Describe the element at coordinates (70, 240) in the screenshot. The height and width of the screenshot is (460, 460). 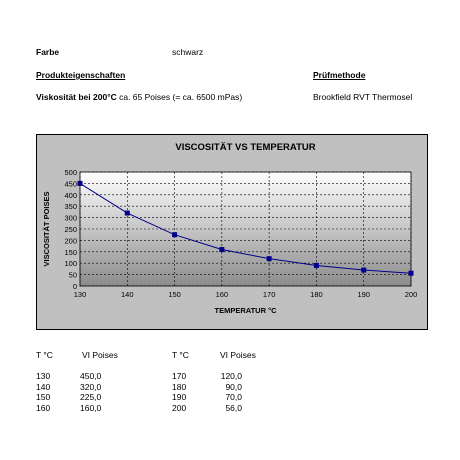
I see `y-tick-label: 200` at that location.